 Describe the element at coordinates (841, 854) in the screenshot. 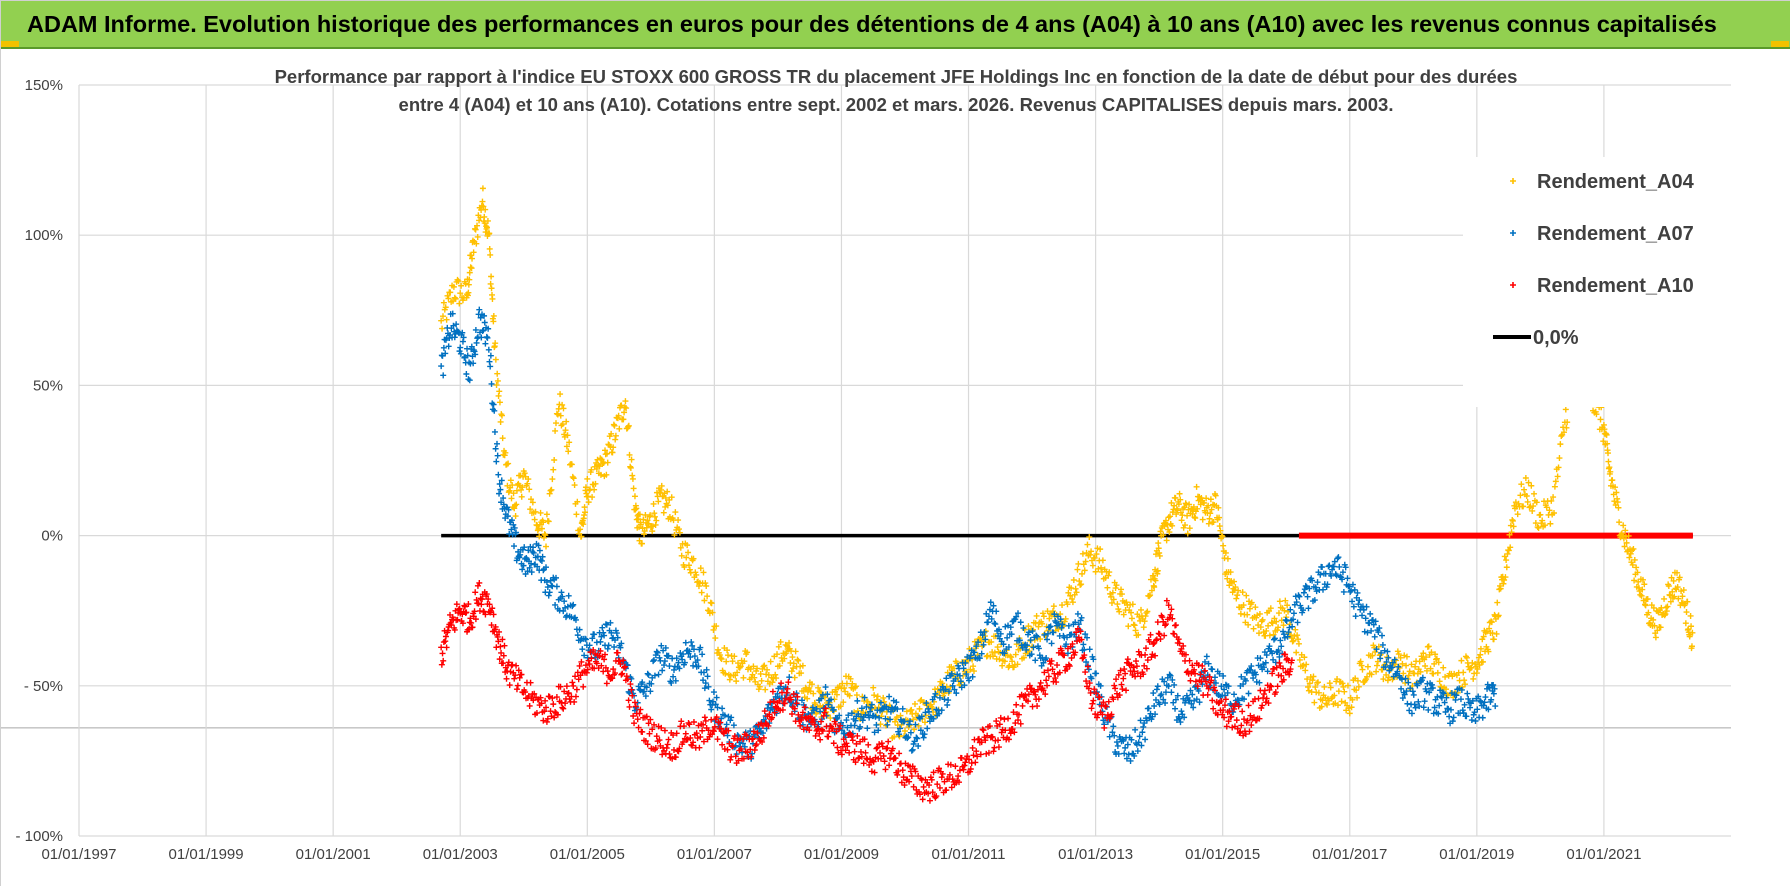

I see `x-tick-label: 01/01/2009` at that location.